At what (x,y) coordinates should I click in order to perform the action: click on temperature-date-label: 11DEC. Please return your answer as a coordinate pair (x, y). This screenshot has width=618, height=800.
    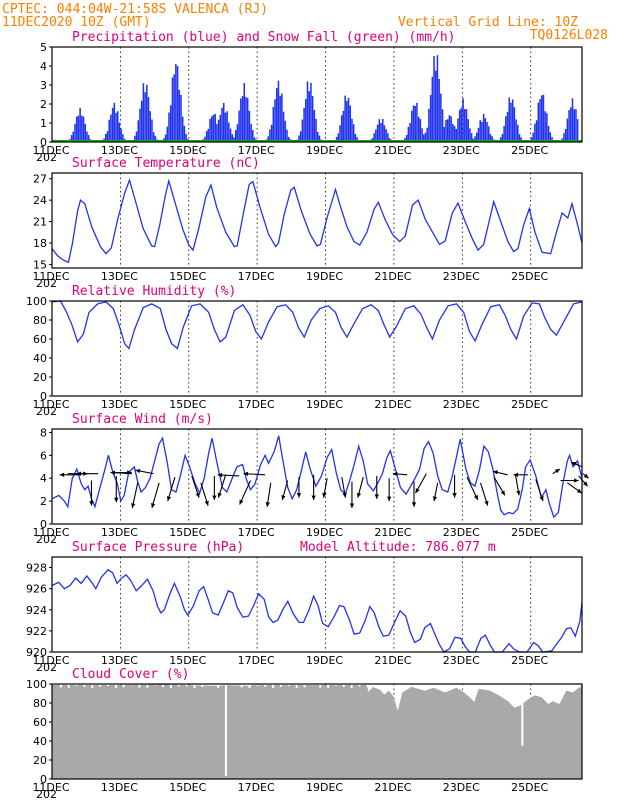
    Looking at the image, I should click on (50, 276).